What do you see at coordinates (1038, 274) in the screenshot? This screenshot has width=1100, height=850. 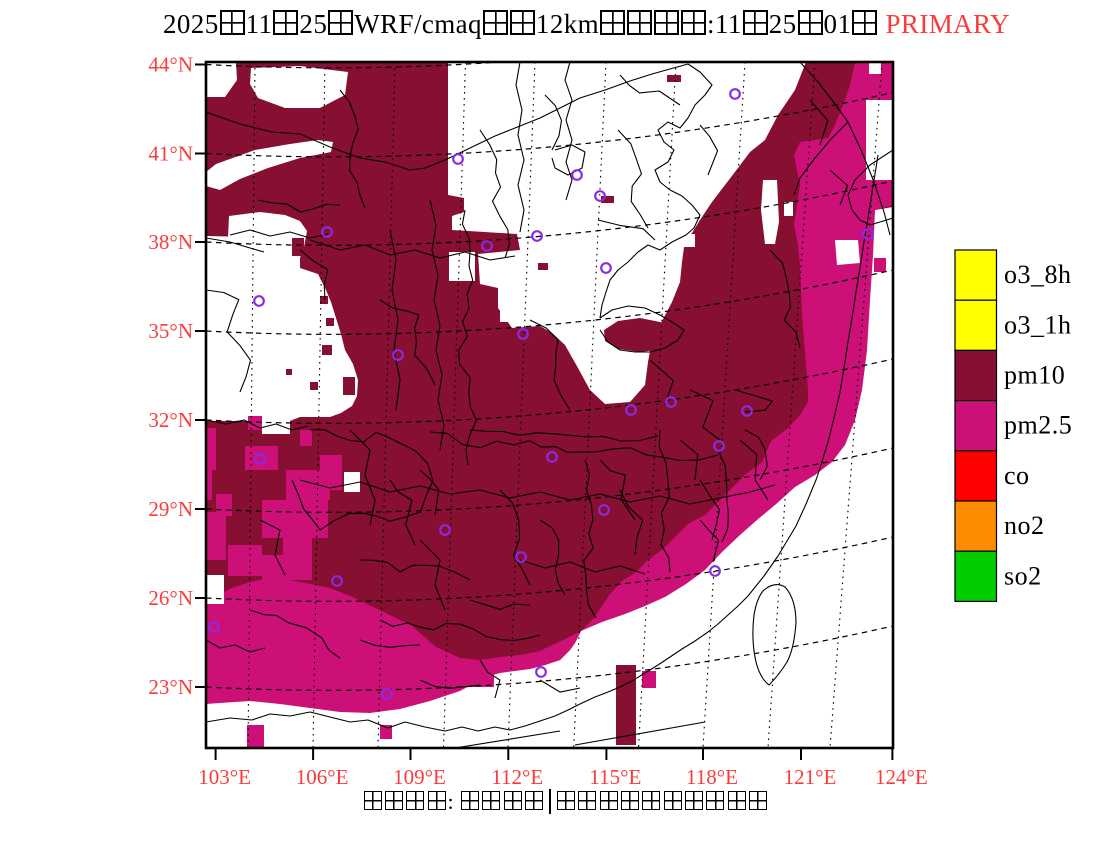 I see `svg-text: o3_8h` at bounding box center [1038, 274].